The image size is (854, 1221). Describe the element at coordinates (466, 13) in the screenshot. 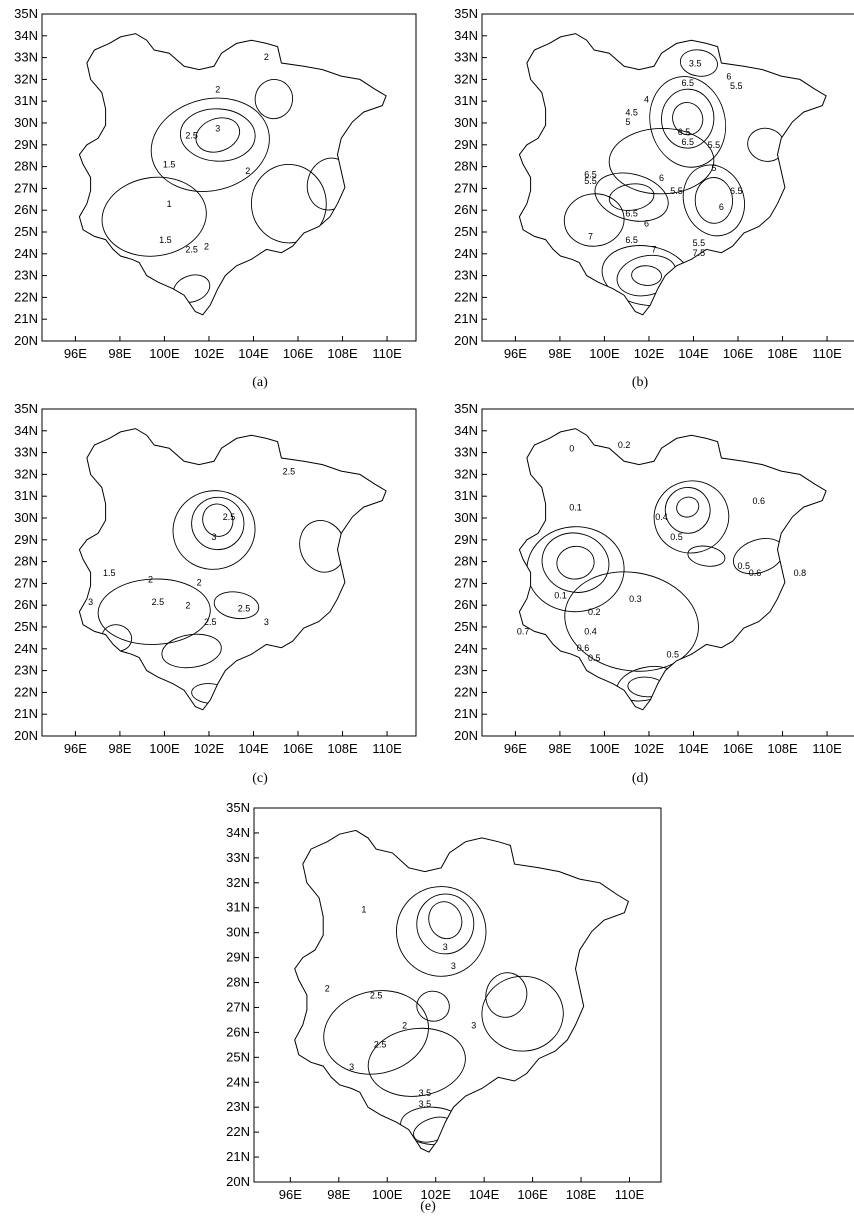

I see `lat-tick-label: 35N` at that location.